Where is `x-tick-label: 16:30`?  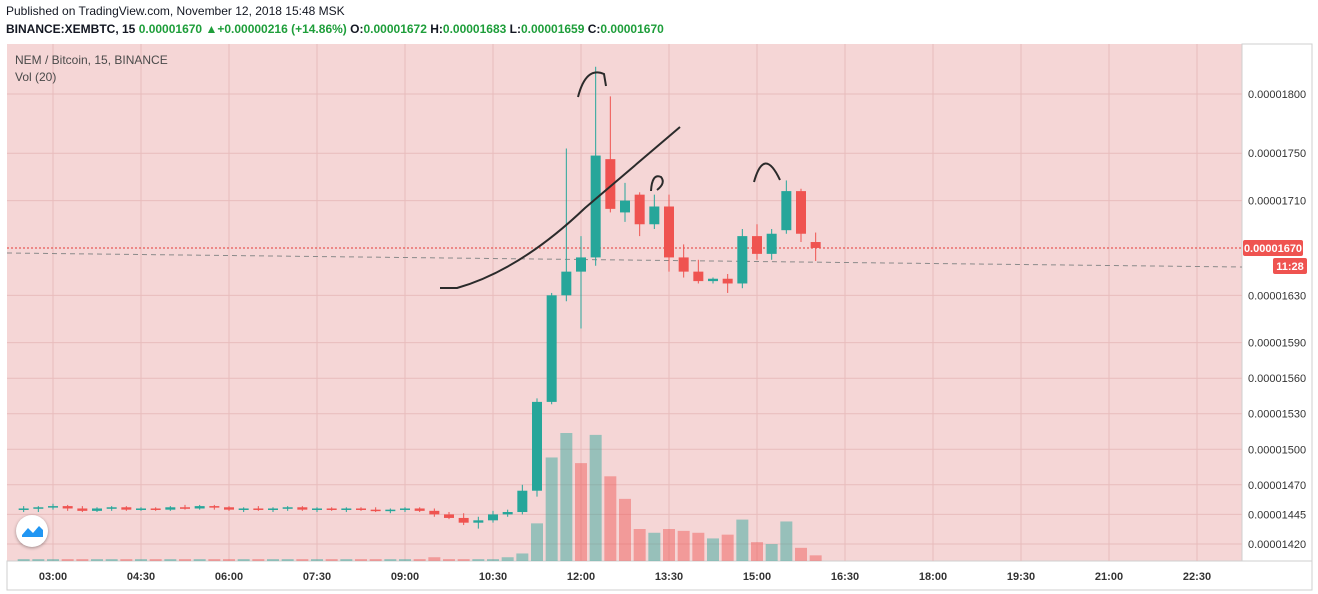 x-tick-label: 16:30 is located at coordinates (845, 577).